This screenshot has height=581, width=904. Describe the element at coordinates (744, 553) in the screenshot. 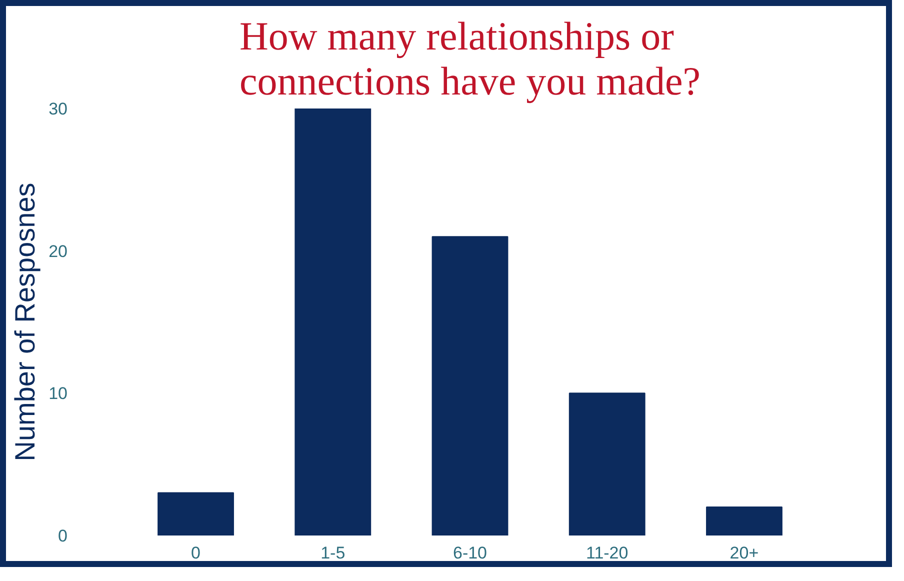

I see `x-tick-label: 20+` at that location.